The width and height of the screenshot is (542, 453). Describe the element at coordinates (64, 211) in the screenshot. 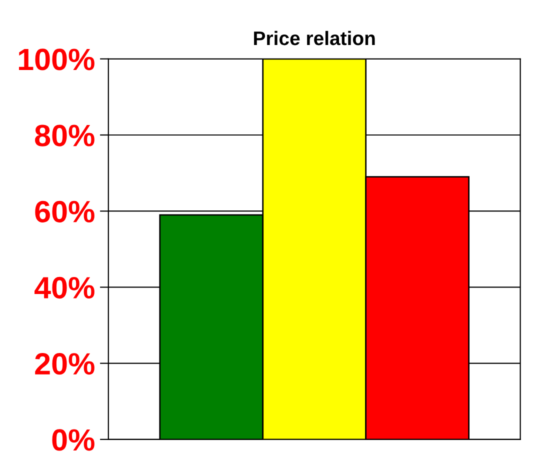

I see `y-tick-label: 60%` at that location.